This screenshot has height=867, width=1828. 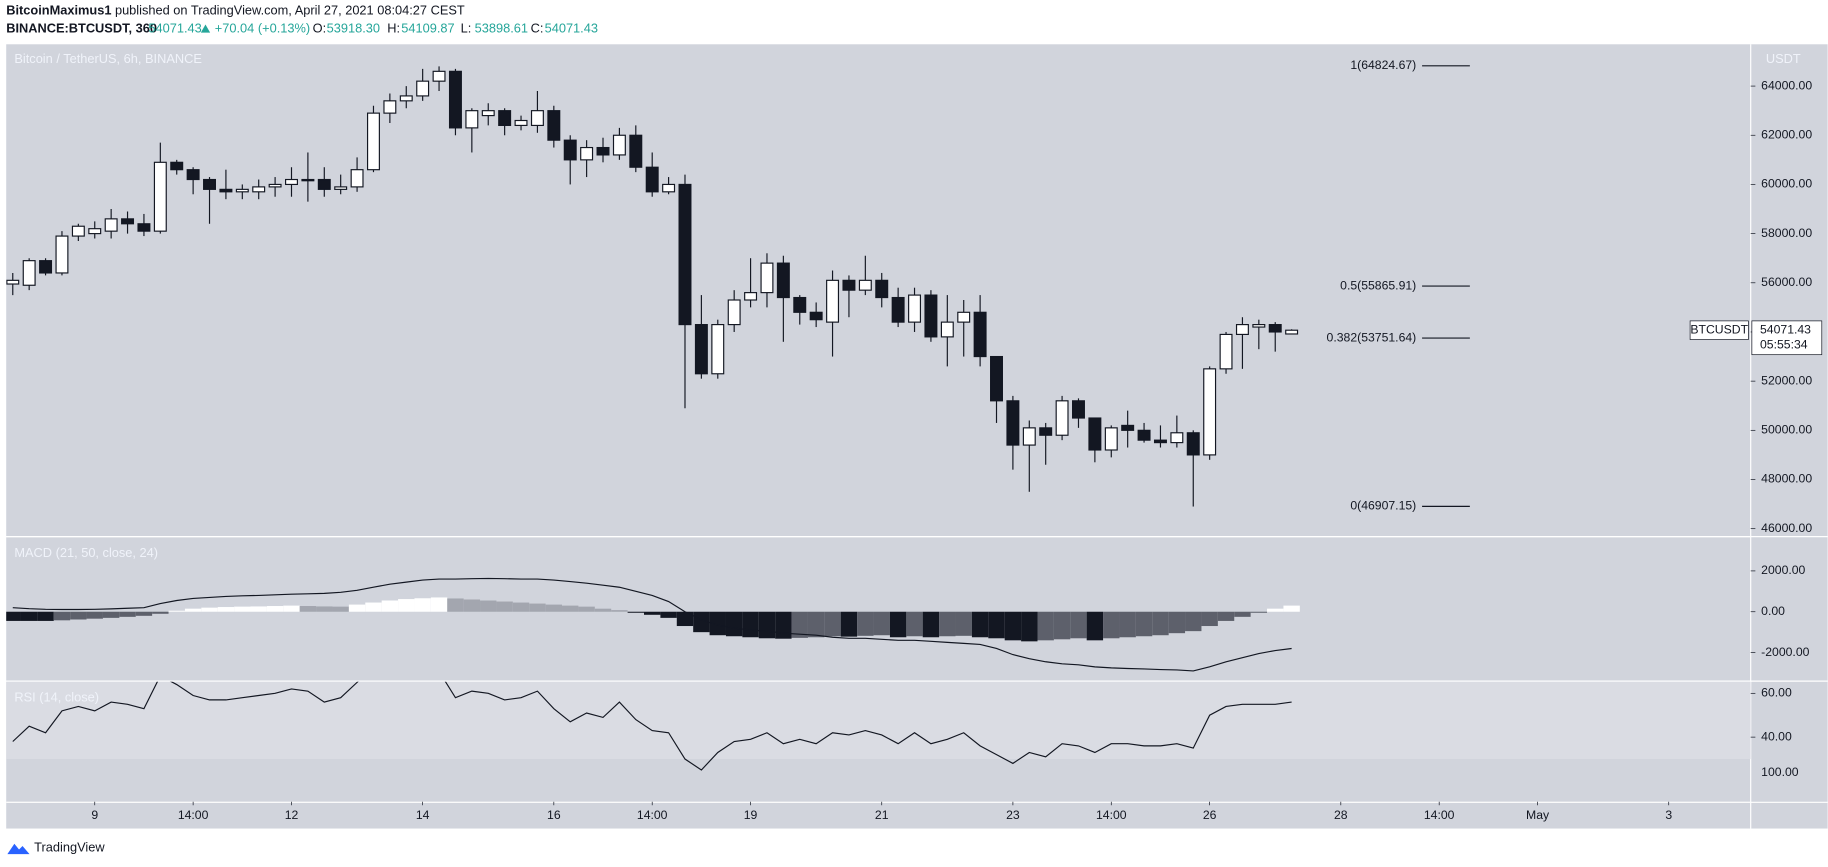 I want to click on x-tick-label: 12, so click(x=292, y=815).